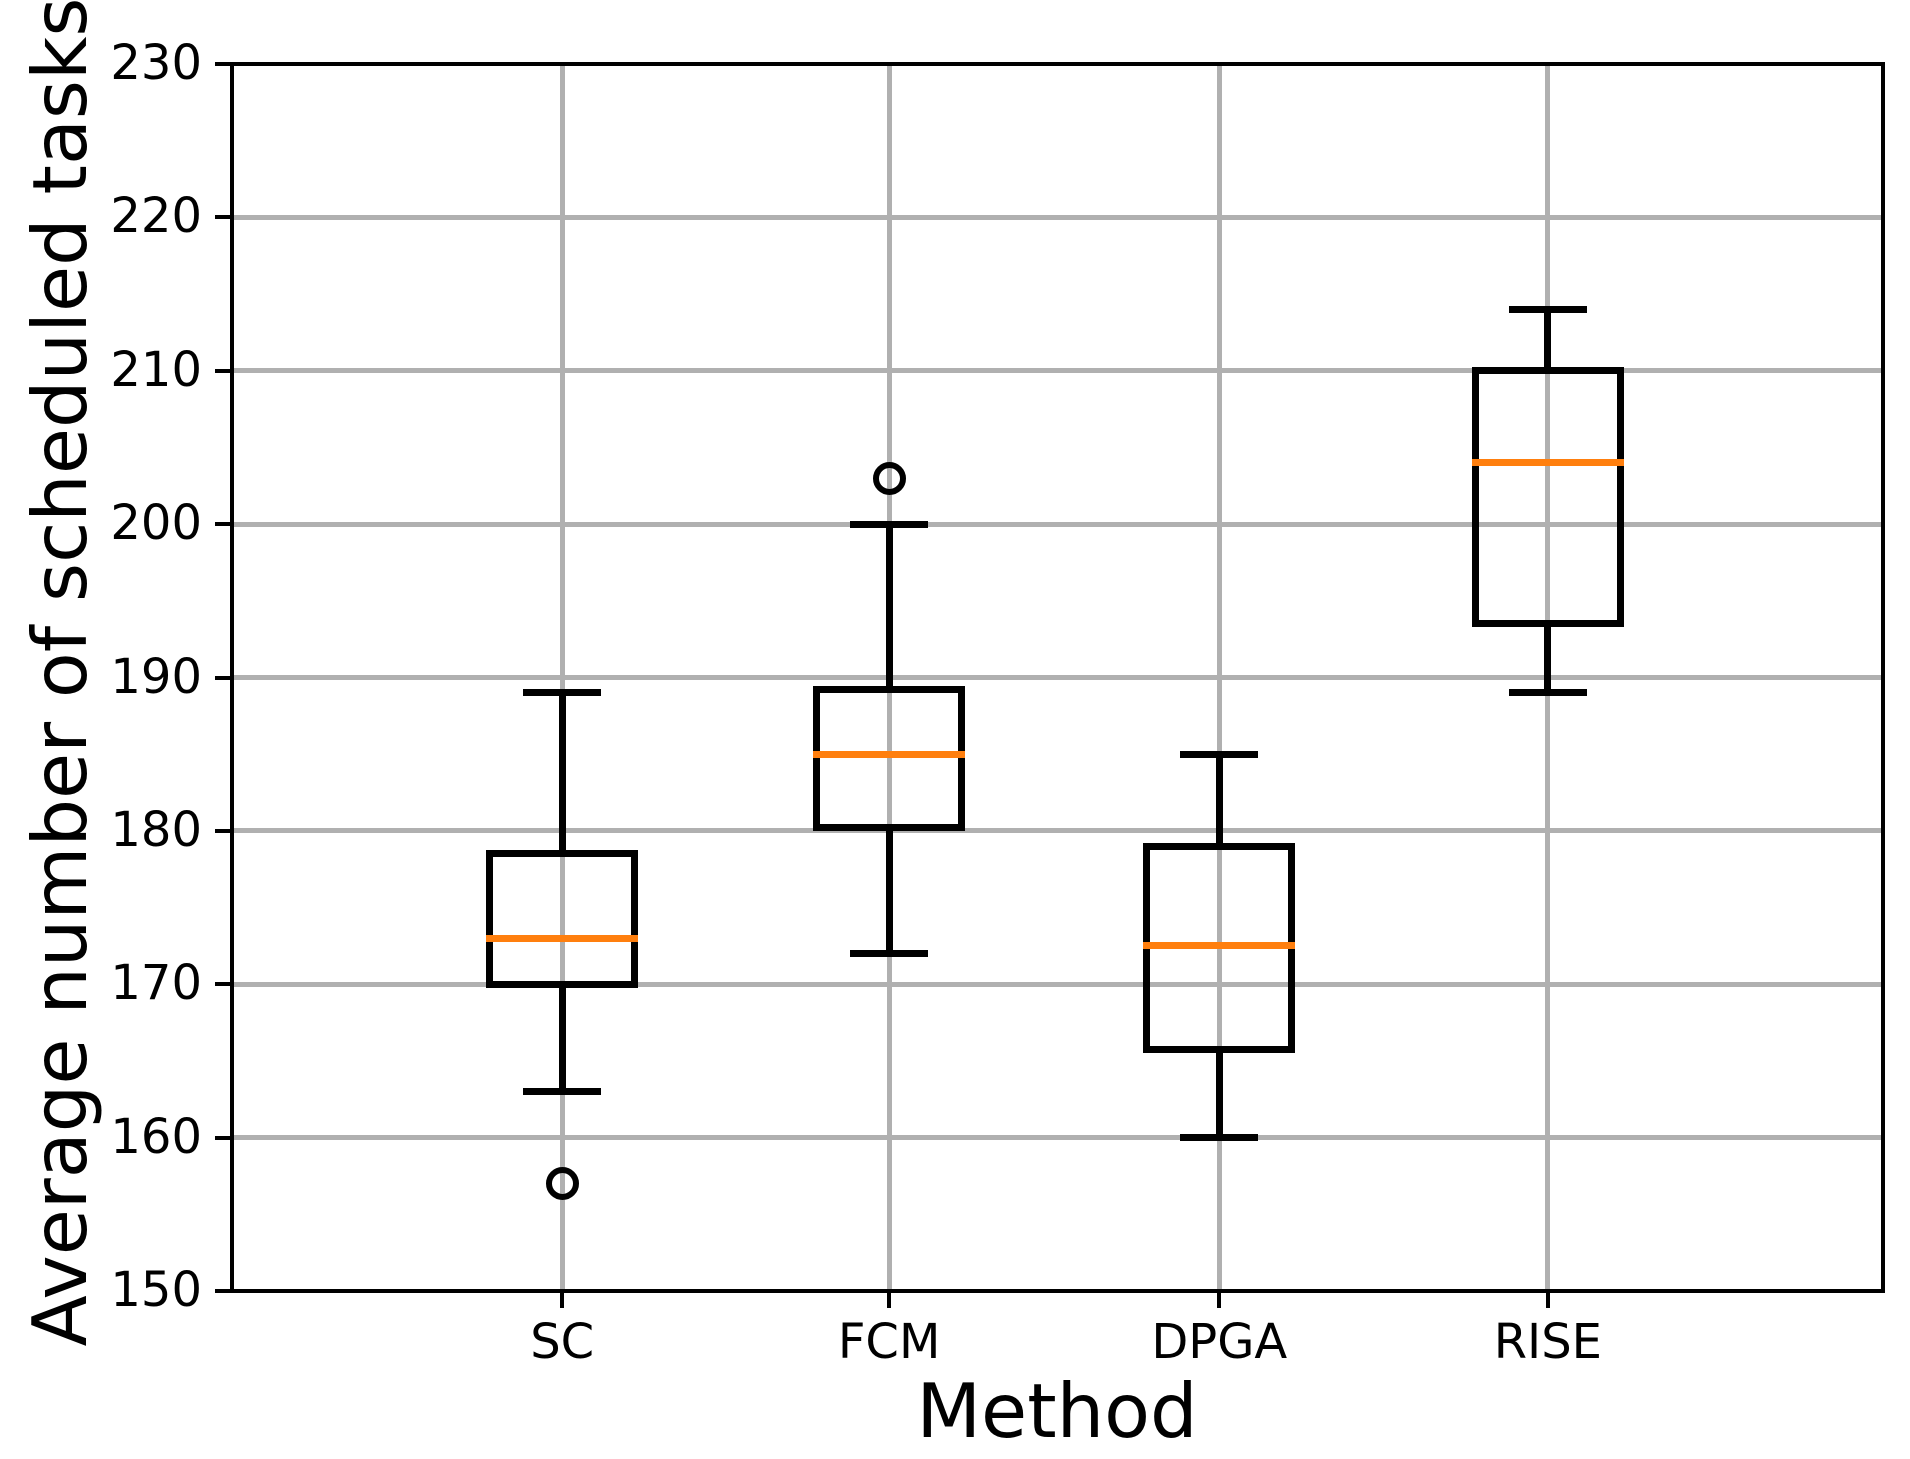  Describe the element at coordinates (562, 938) in the screenshot. I see `median-SC` at that location.